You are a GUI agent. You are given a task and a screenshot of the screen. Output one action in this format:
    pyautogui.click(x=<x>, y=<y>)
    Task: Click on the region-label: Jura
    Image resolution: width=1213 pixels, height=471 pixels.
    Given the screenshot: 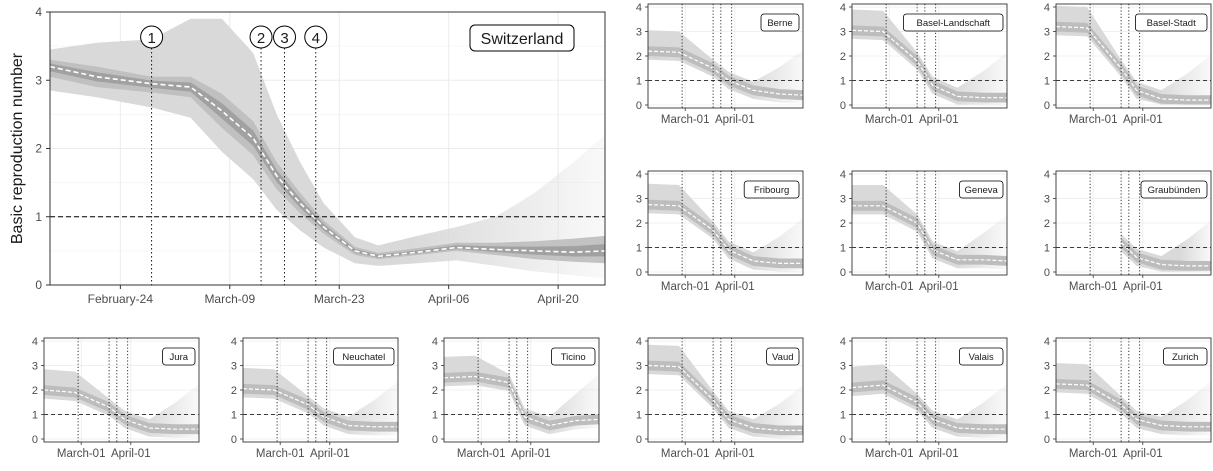 What is the action you would take?
    pyautogui.click(x=179, y=357)
    